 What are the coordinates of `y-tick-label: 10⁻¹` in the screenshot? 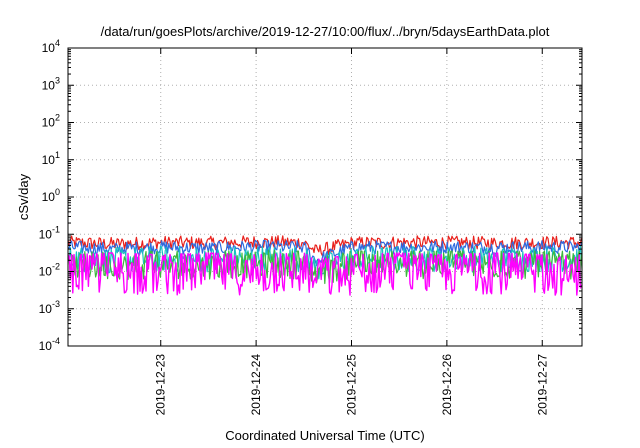 It's located at (49, 232).